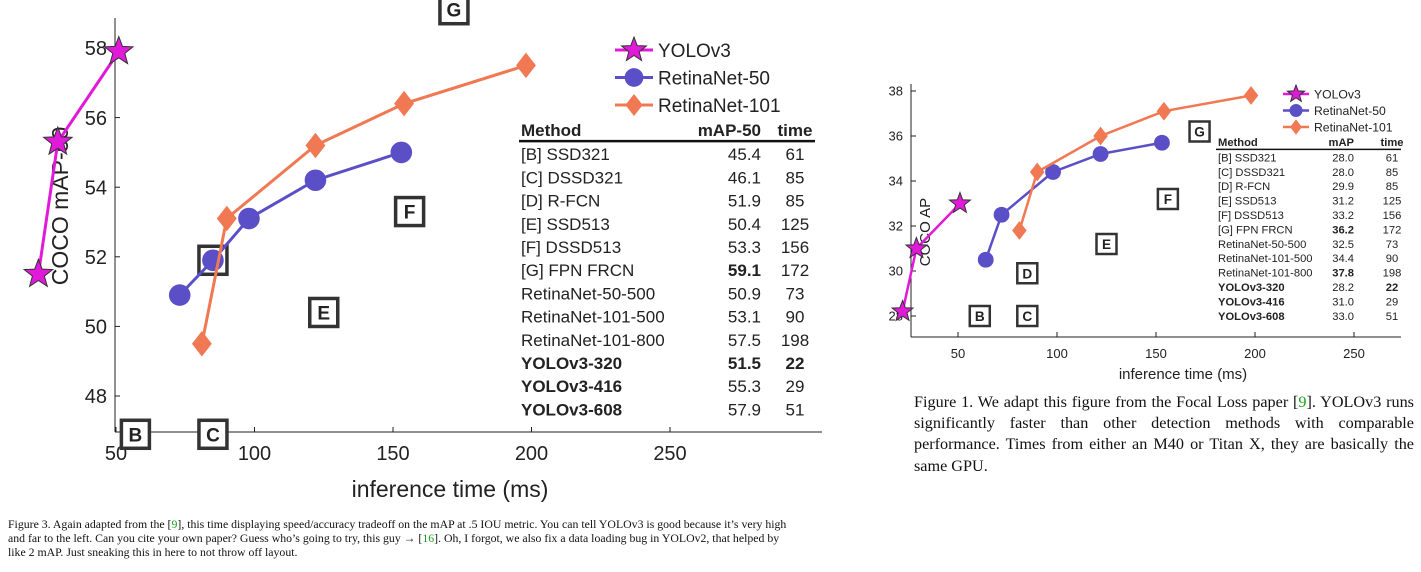 Image resolution: width=1421 pixels, height=572 pixels. Describe the element at coordinates (744, 363) in the screenshot. I see `table-cell: 51.5` at that location.